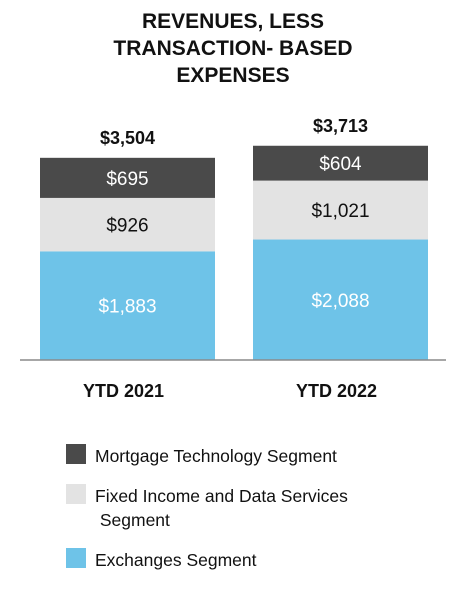 The width and height of the screenshot is (466, 600). I want to click on bar-total-label: $3,504, so click(127, 138).